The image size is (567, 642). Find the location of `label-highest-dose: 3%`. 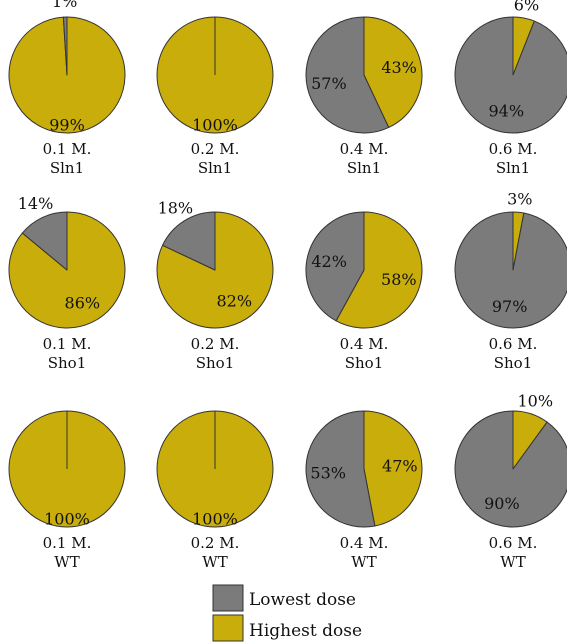

label-highest-dose: 3% is located at coordinates (519, 198).